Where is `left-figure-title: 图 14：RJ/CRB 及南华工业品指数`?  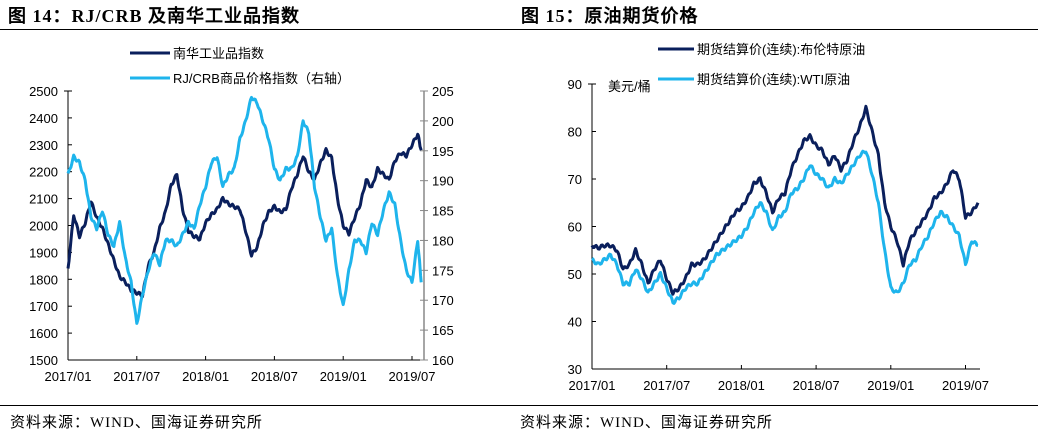
left-figure-title: 图 14：RJ/CRB 及南华工业品指数 is located at coordinates (154, 16).